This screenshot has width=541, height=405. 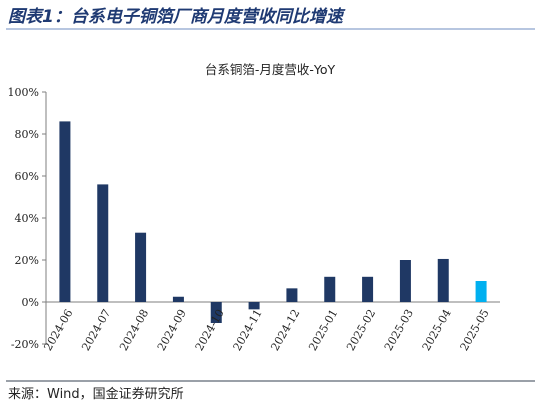 What do you see at coordinates (25, 344) in the screenshot?
I see `y-tick-label: -20%` at bounding box center [25, 344].